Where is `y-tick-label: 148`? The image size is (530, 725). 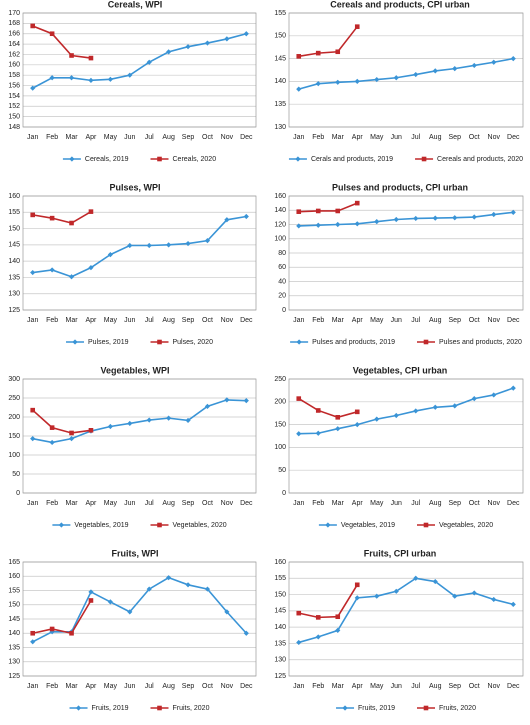 y-tick-label: 148 is located at coordinates (14, 127).